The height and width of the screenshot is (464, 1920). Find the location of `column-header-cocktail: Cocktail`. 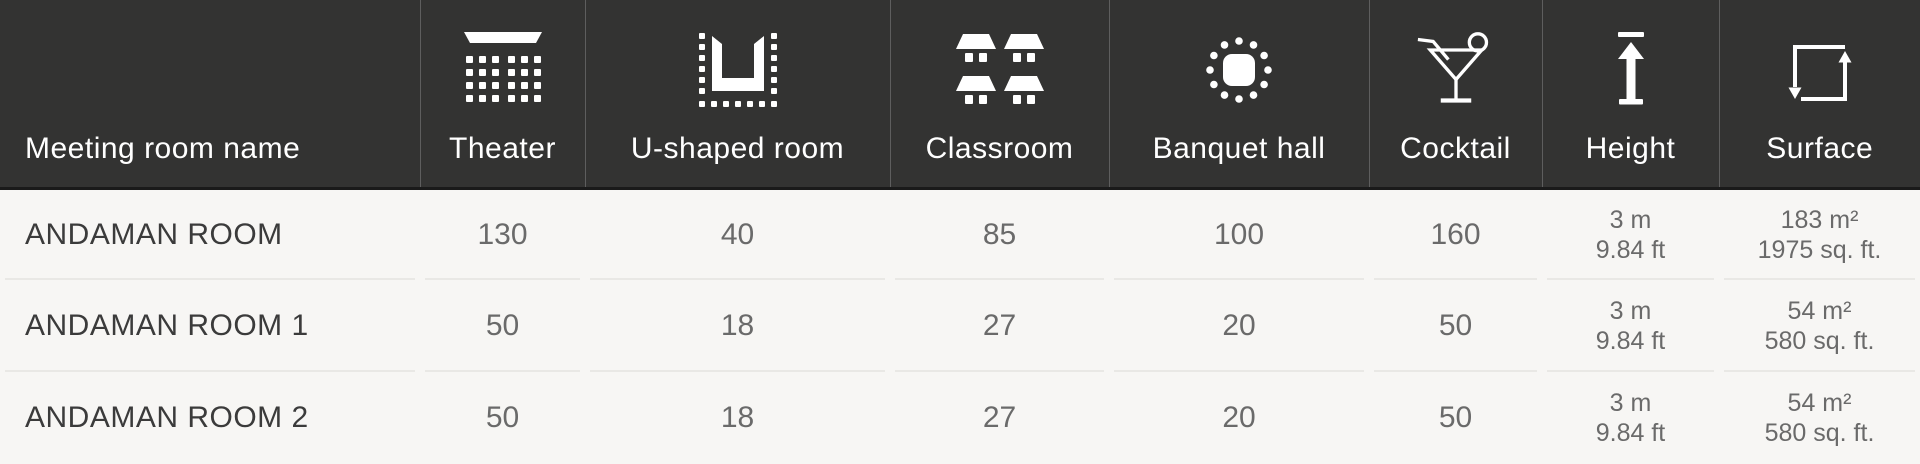

column-header-cocktail: Cocktail is located at coordinates (1455, 95).